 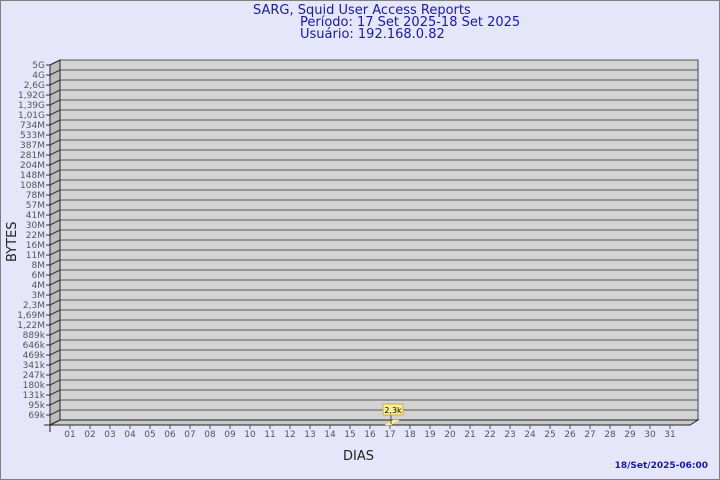 I want to click on x-tick-label: 11, so click(x=269, y=435).